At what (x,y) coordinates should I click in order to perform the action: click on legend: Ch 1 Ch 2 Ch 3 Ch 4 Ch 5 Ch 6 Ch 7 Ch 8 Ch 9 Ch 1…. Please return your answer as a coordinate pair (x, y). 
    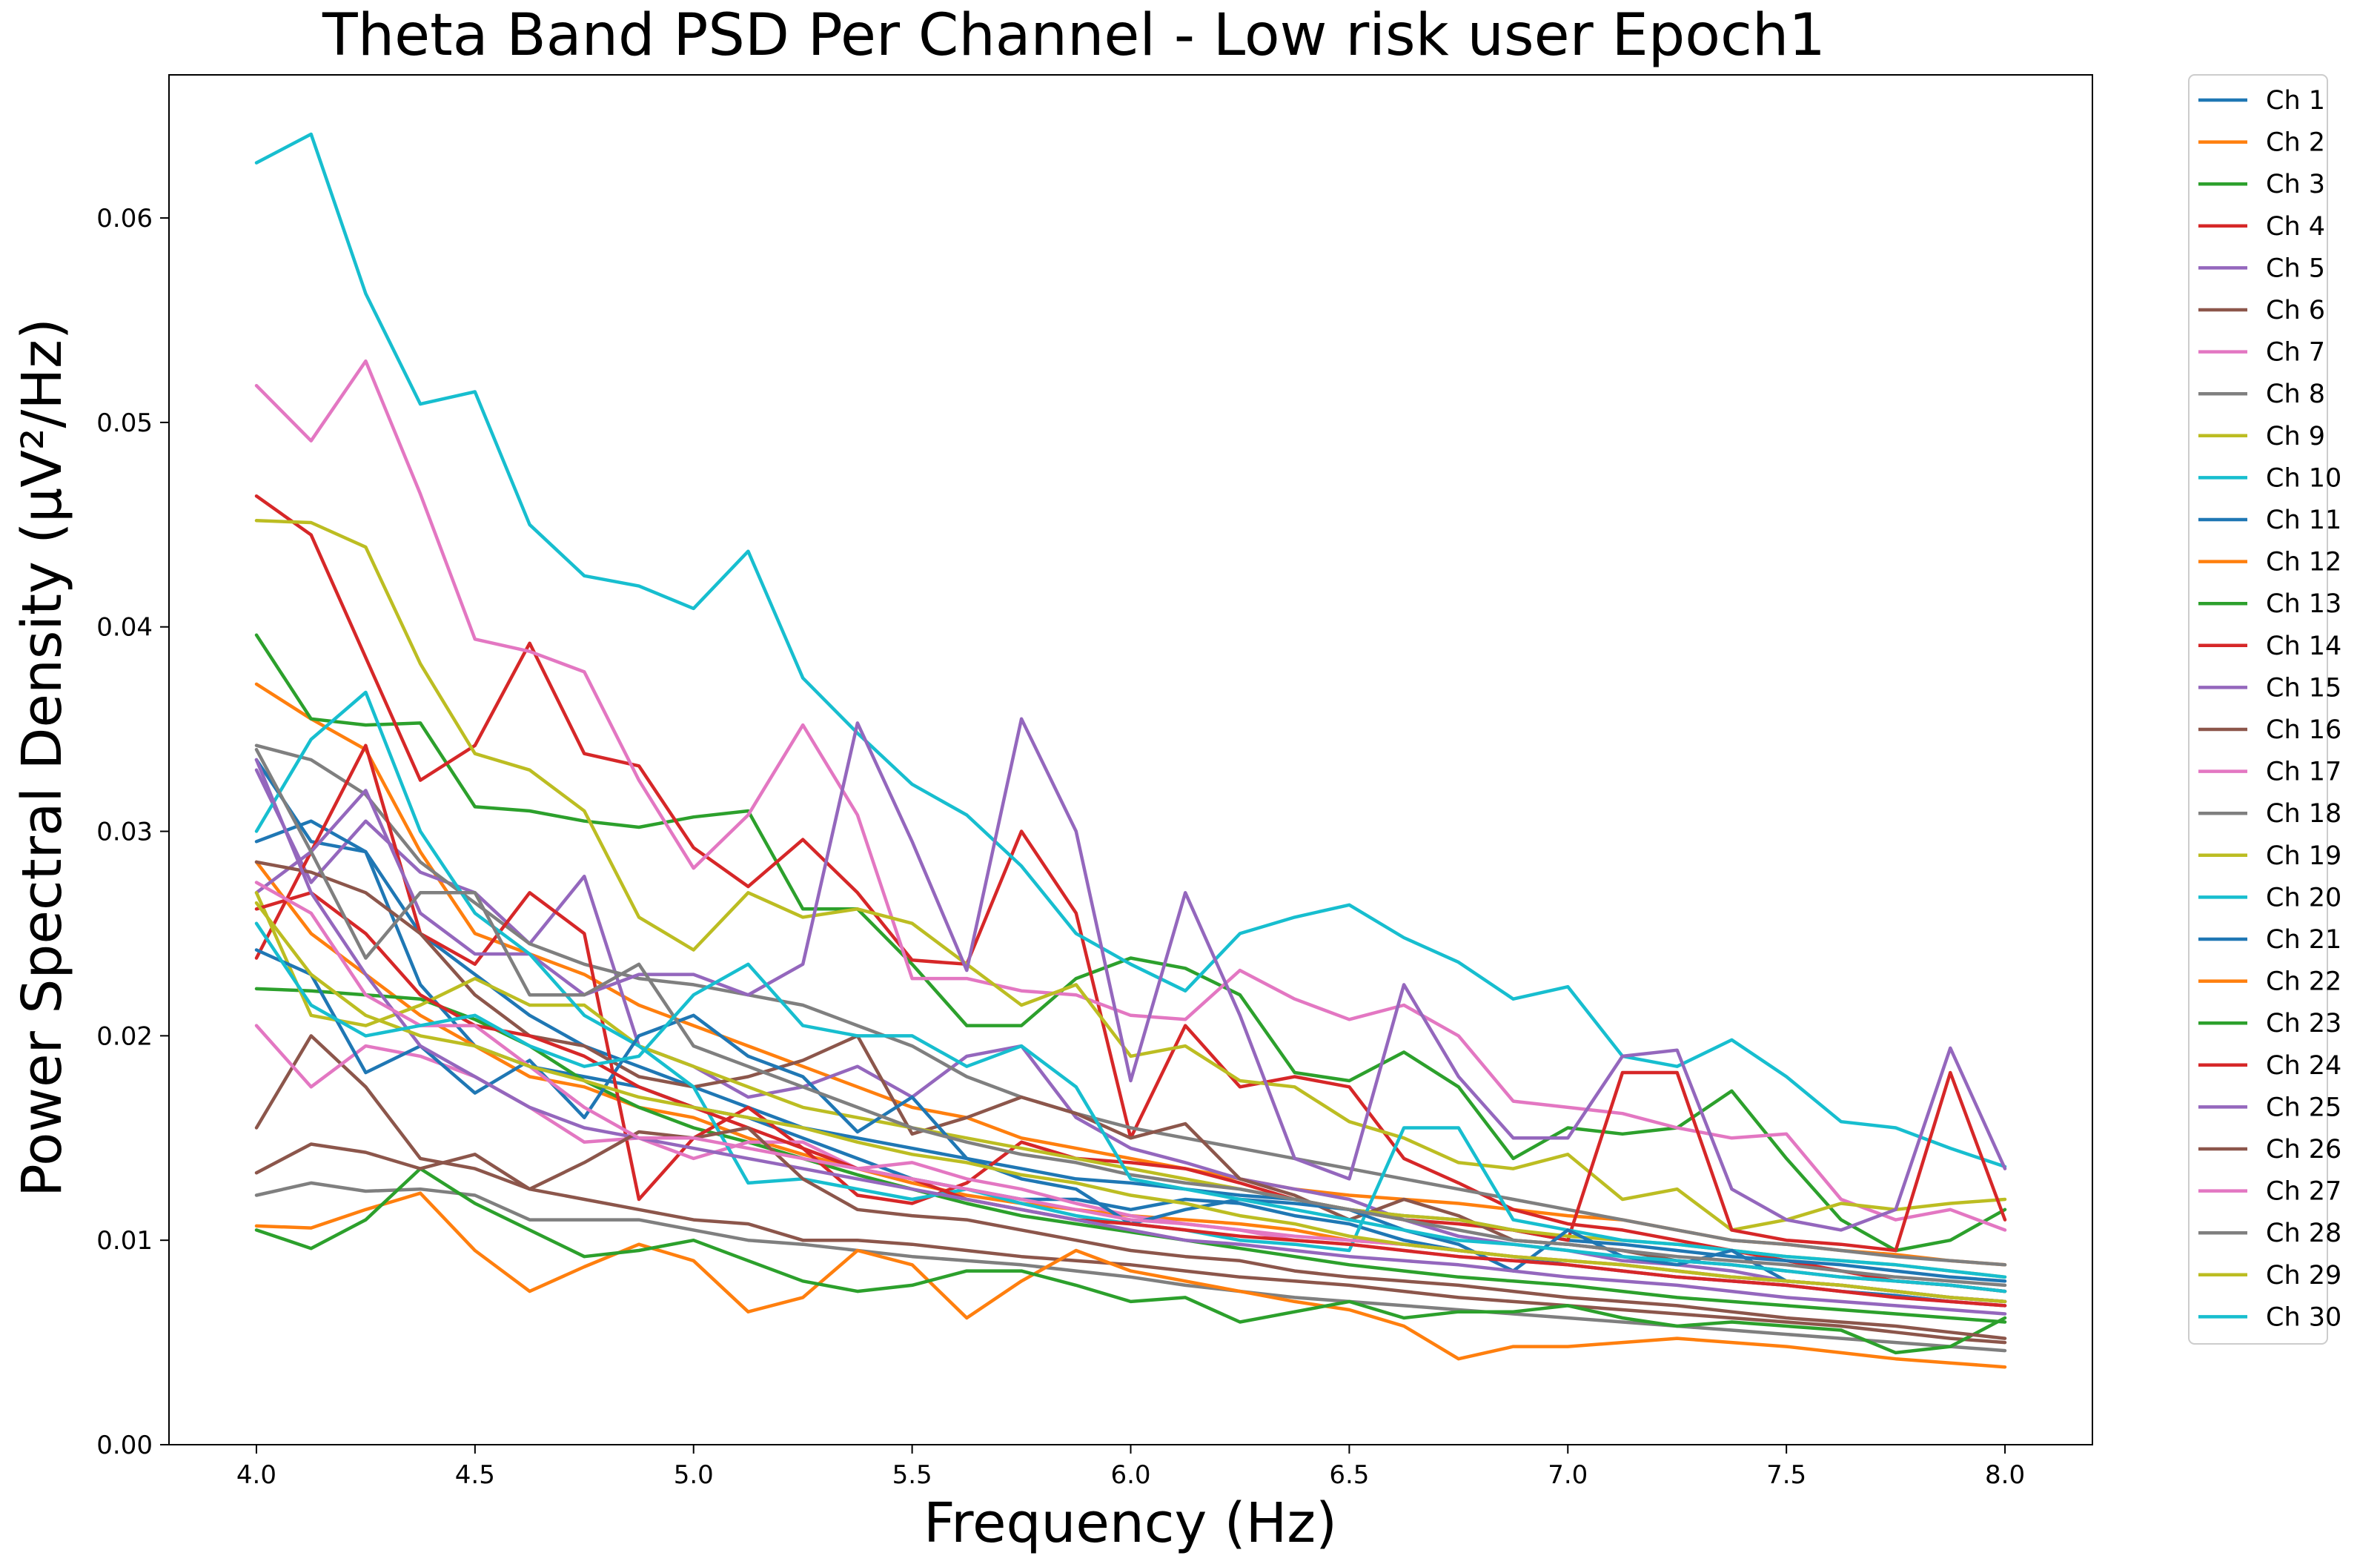
    Looking at the image, I should click on (2265, 709).